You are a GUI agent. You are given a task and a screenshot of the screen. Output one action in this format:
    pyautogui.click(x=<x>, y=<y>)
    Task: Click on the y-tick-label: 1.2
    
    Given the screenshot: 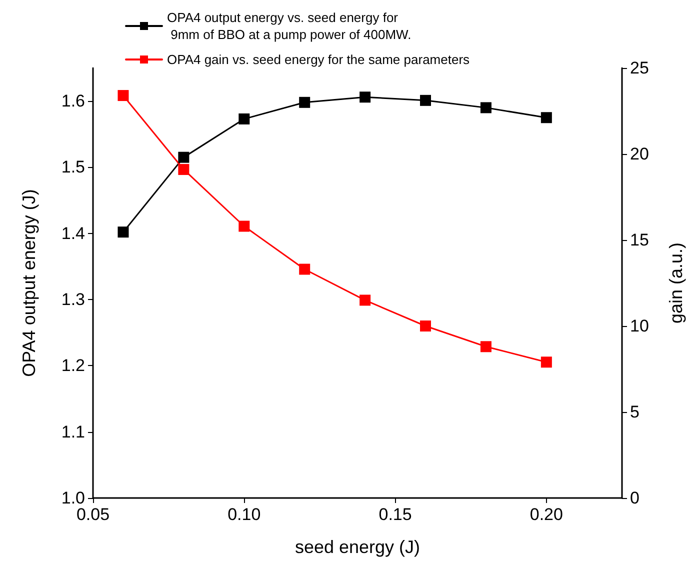 What is the action you would take?
    pyautogui.click(x=73, y=366)
    